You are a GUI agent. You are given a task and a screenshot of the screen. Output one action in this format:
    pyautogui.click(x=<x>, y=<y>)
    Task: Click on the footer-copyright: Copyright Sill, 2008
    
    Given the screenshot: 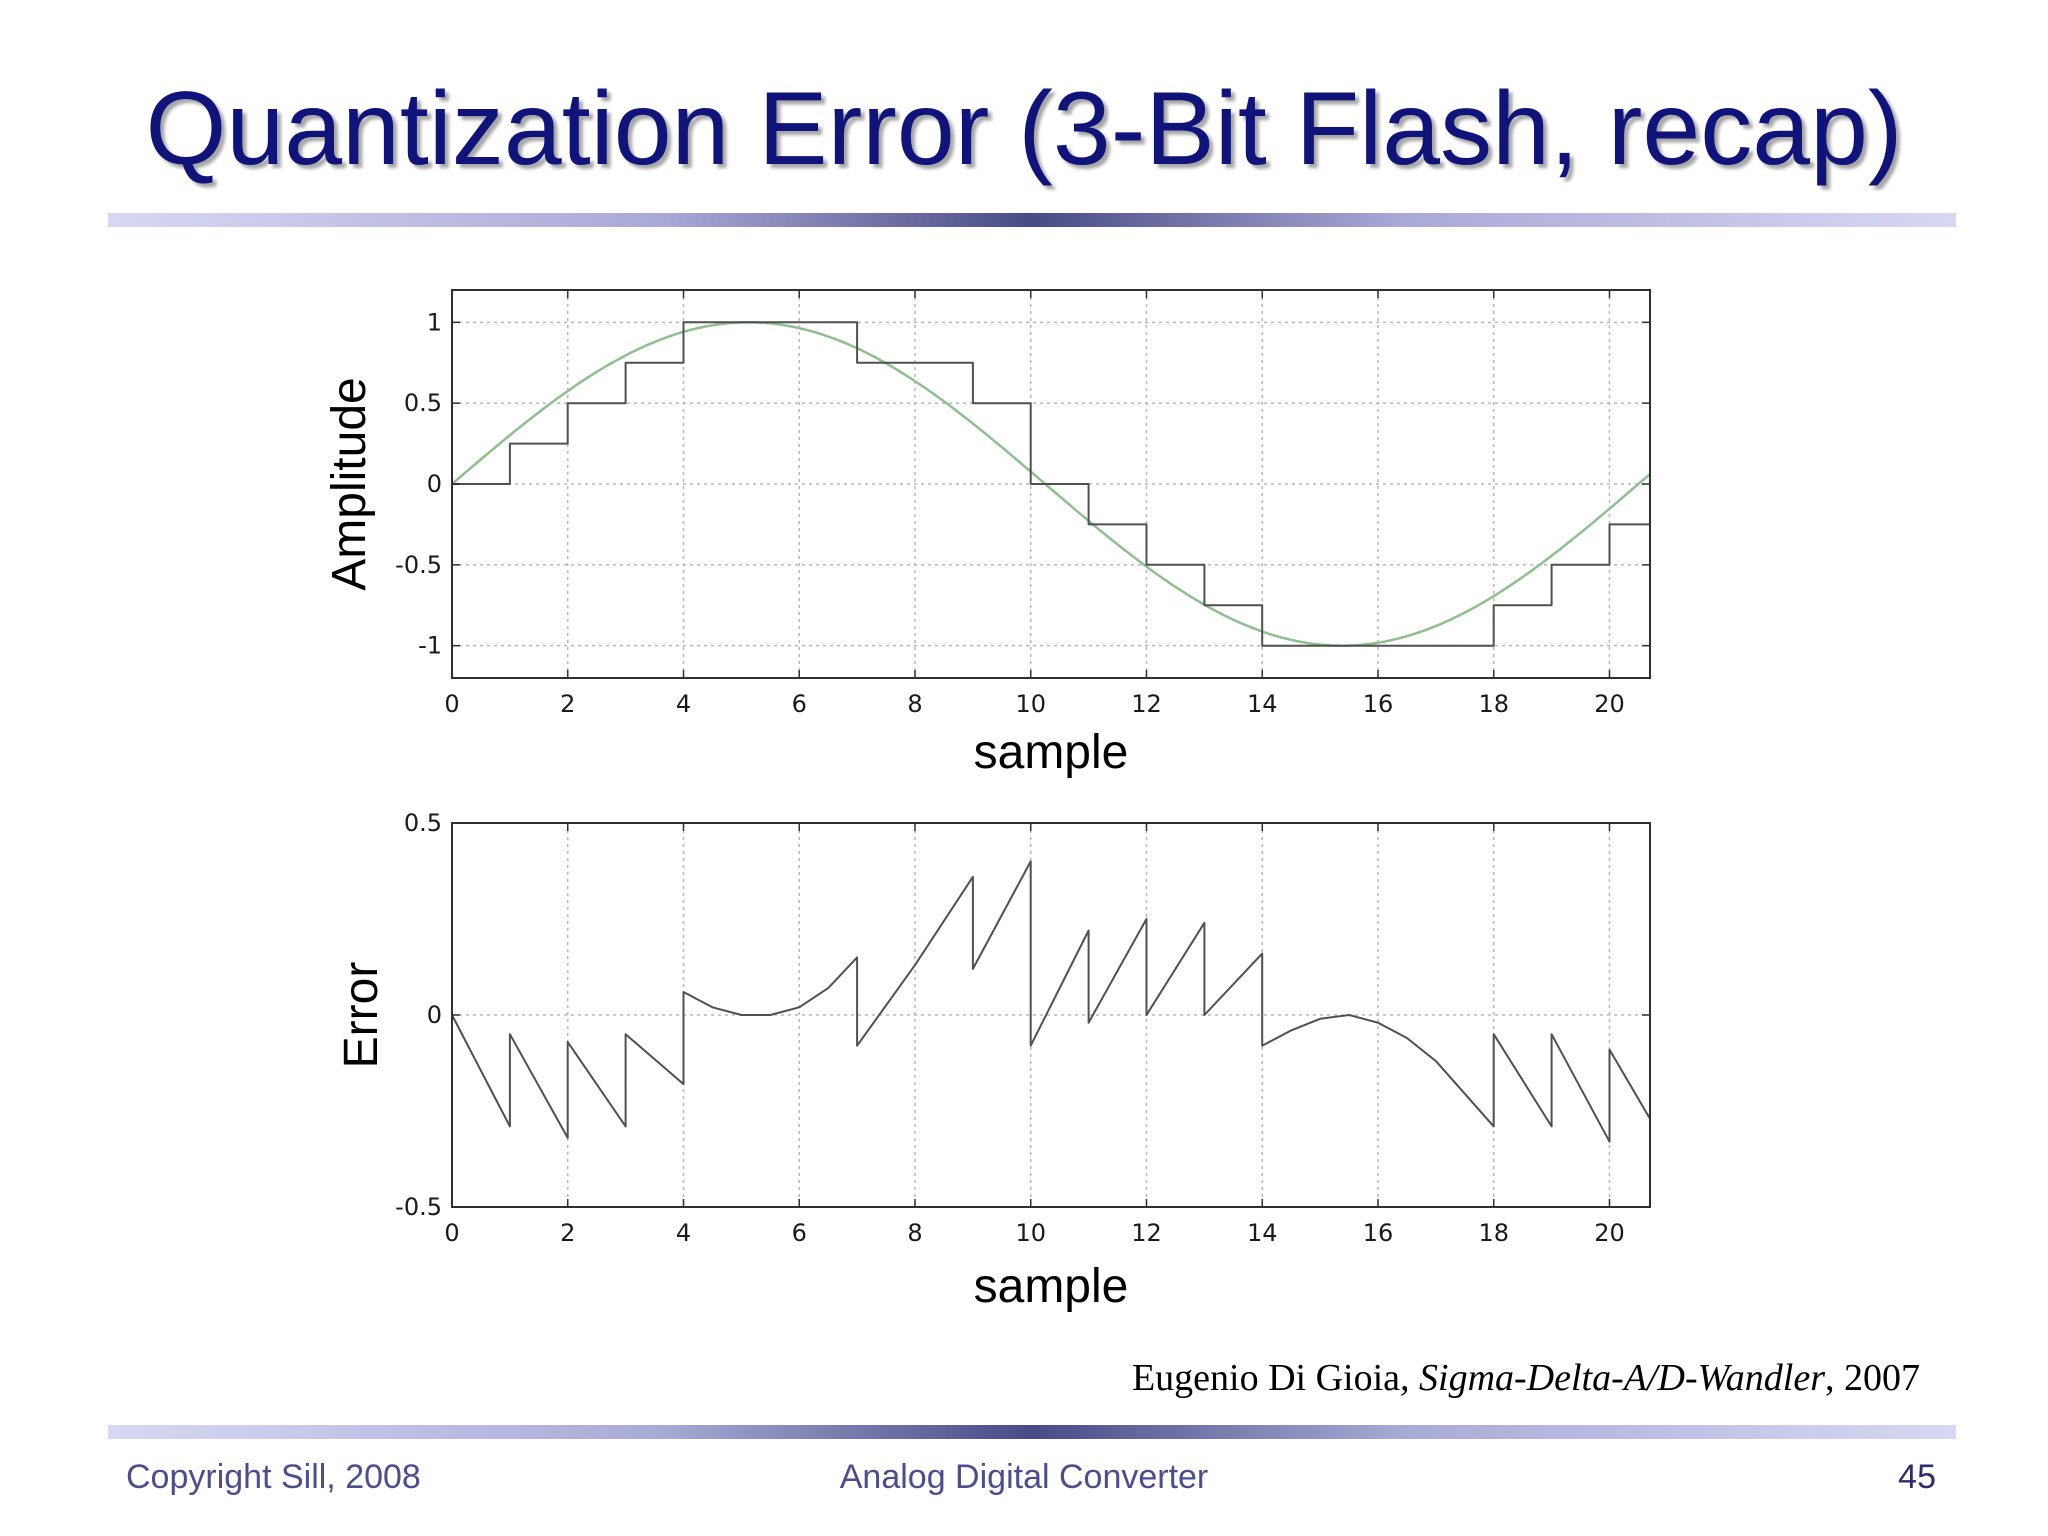 What is the action you would take?
    pyautogui.click(x=273, y=1477)
    